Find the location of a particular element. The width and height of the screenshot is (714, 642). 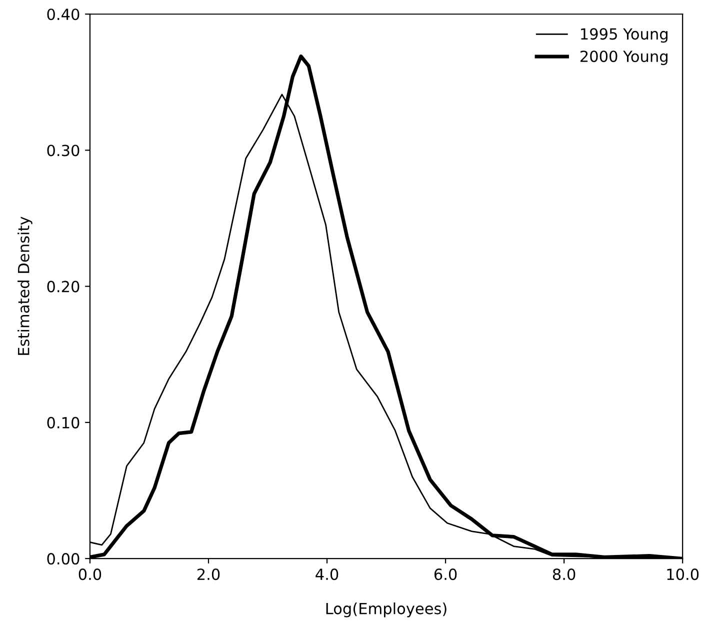

x-tick-label: 8.0 is located at coordinates (564, 574).